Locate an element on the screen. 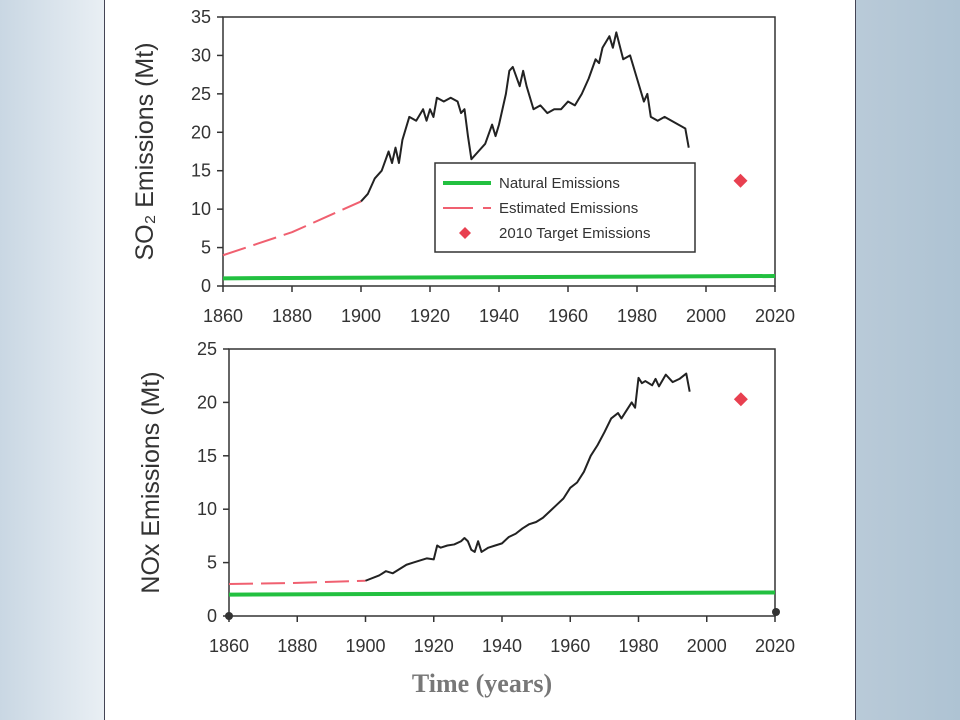  legend-label: Estimated Emissions is located at coordinates (568, 208).